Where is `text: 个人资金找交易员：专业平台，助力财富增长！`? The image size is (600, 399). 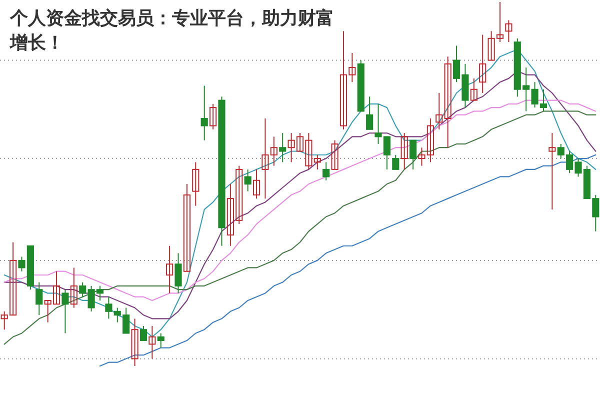
text: 个人资金找交易员：专业平台，助力财富增长！ is located at coordinates (171, 31).